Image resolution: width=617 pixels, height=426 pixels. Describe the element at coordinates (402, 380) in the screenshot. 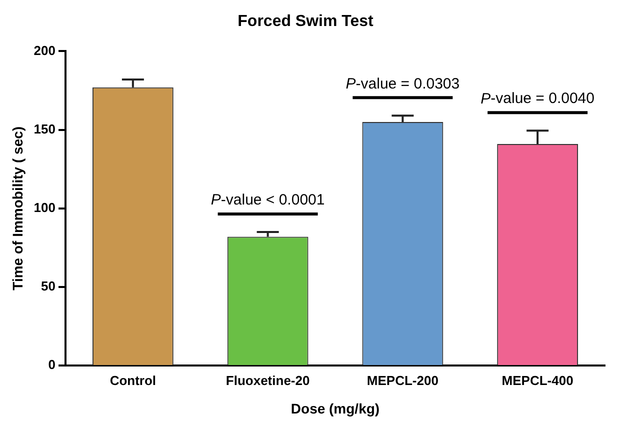

I see `x-tick-label: MEPCL-200` at that location.